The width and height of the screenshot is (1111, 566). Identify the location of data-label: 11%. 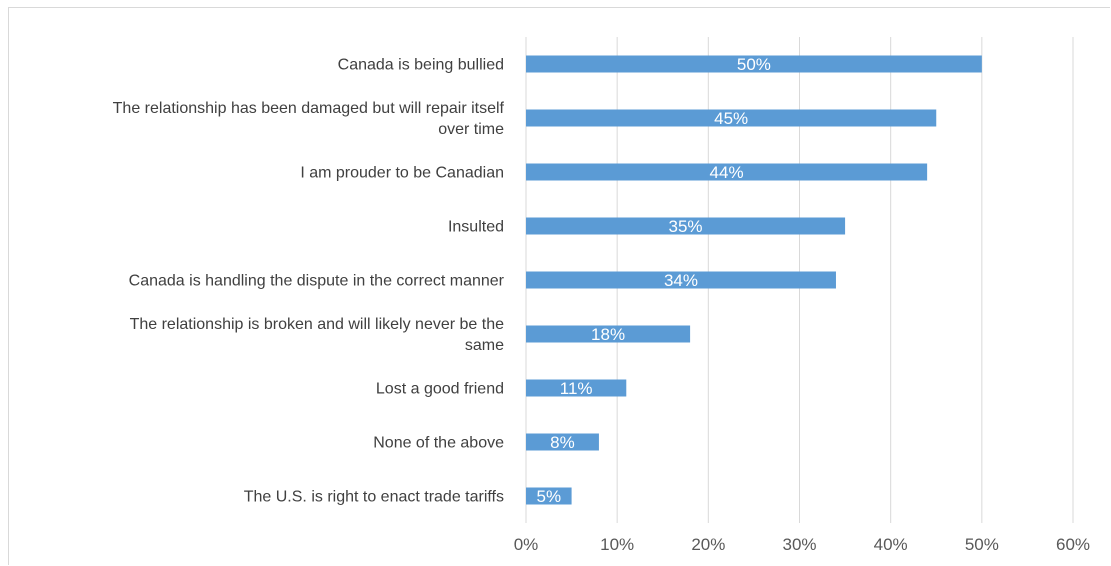
(576, 388).